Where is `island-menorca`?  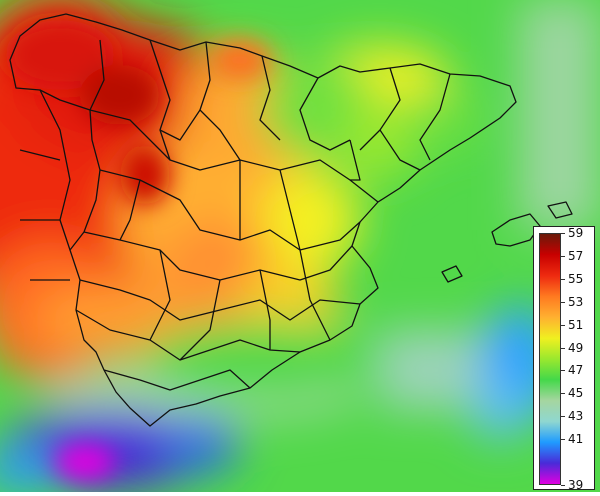 island-menorca is located at coordinates (560, 210).